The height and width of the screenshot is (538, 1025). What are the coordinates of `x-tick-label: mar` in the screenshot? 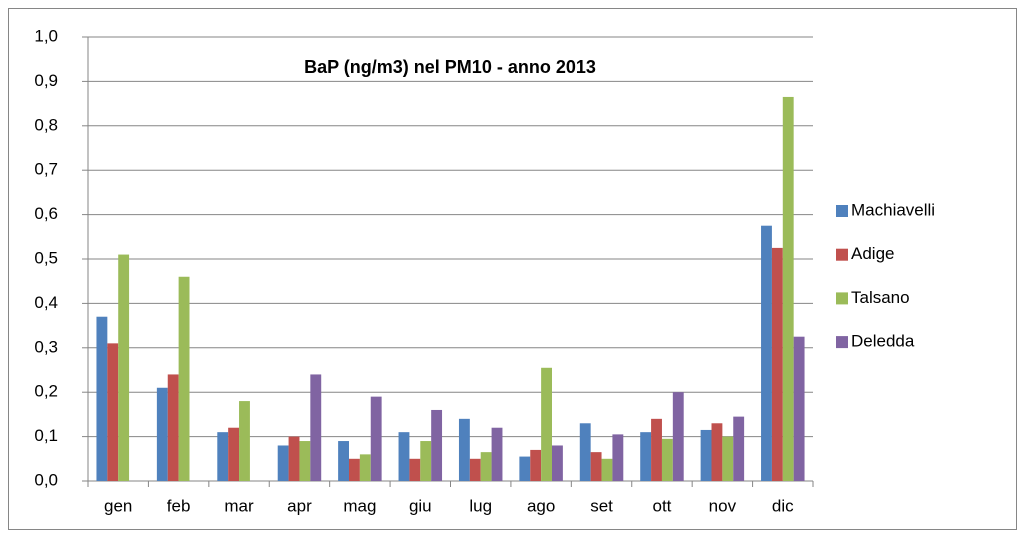 It's located at (239, 505).